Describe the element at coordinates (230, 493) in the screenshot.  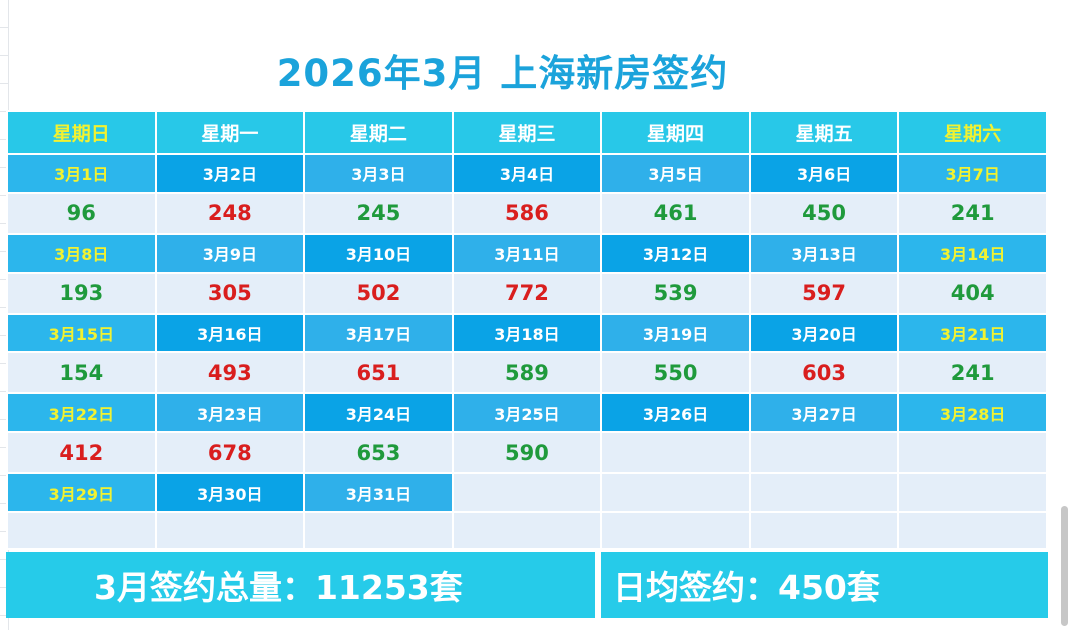
I see `date-cell: 3月30日` at that location.